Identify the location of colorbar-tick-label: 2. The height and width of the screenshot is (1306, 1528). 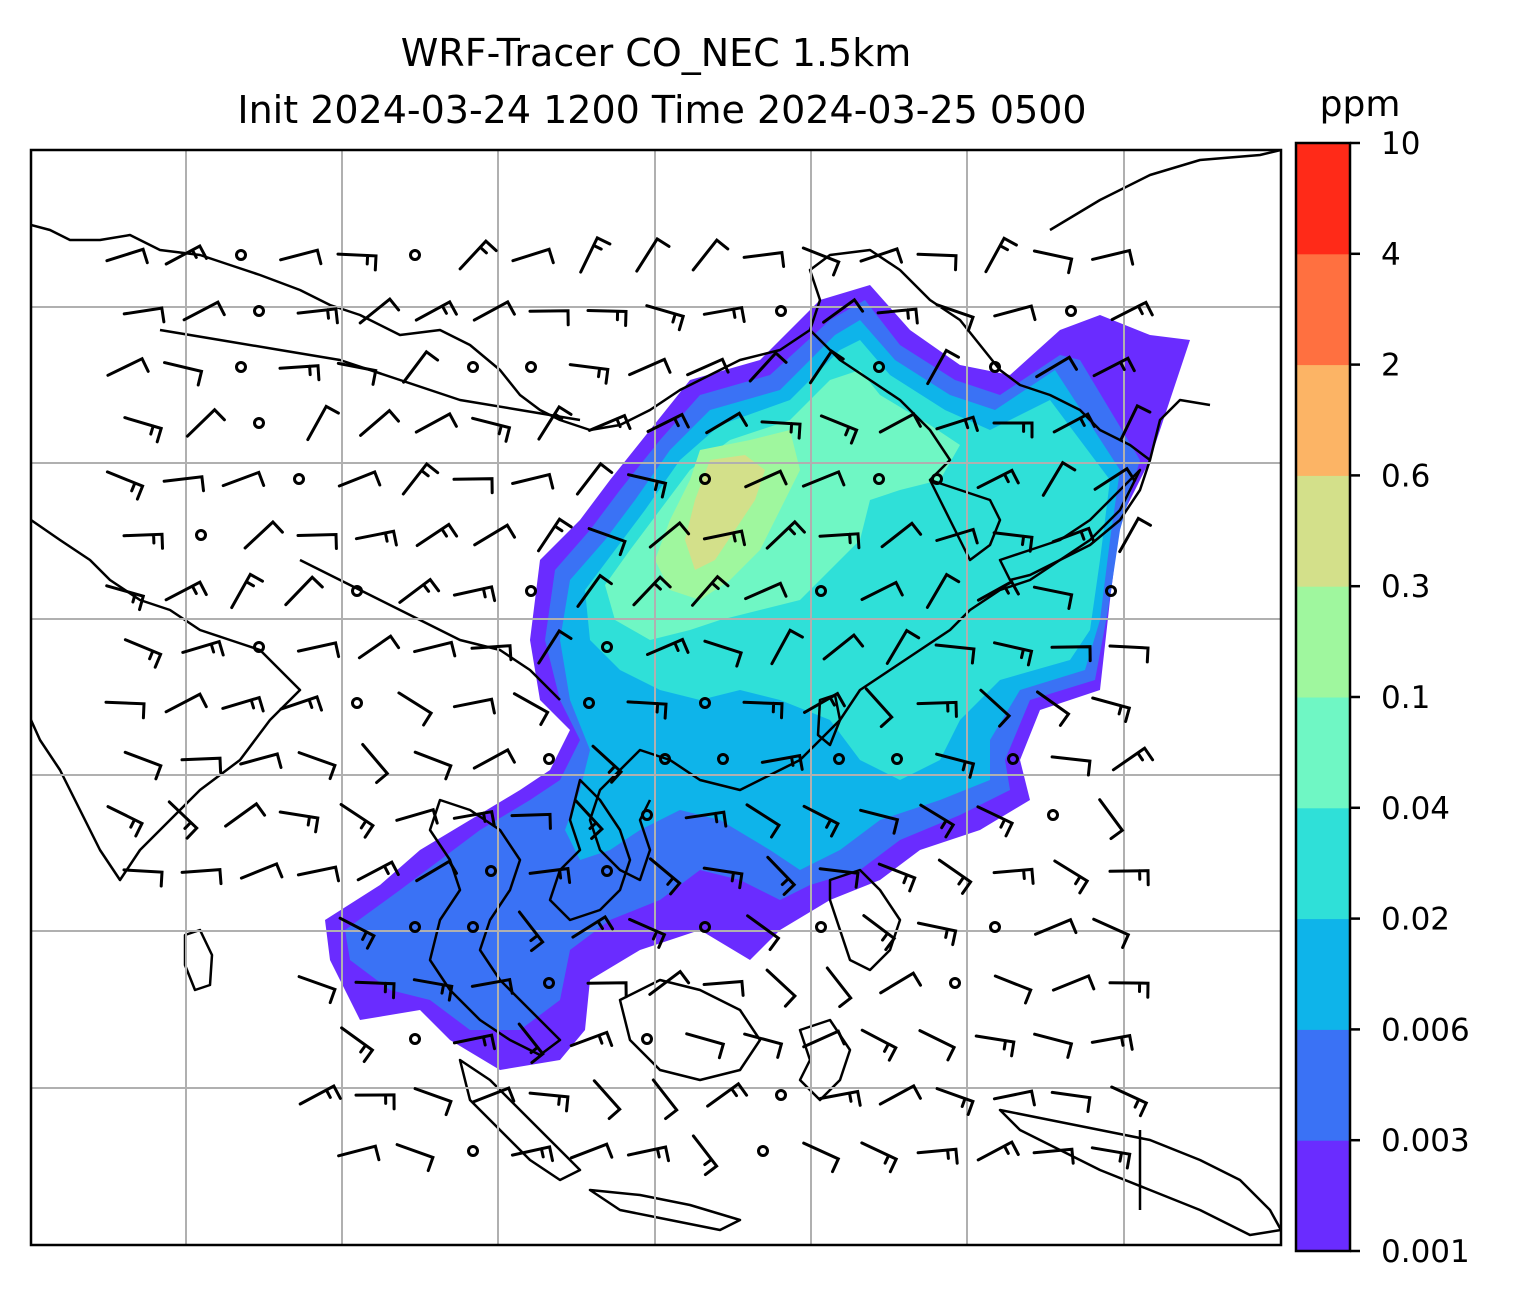
(1391, 366).